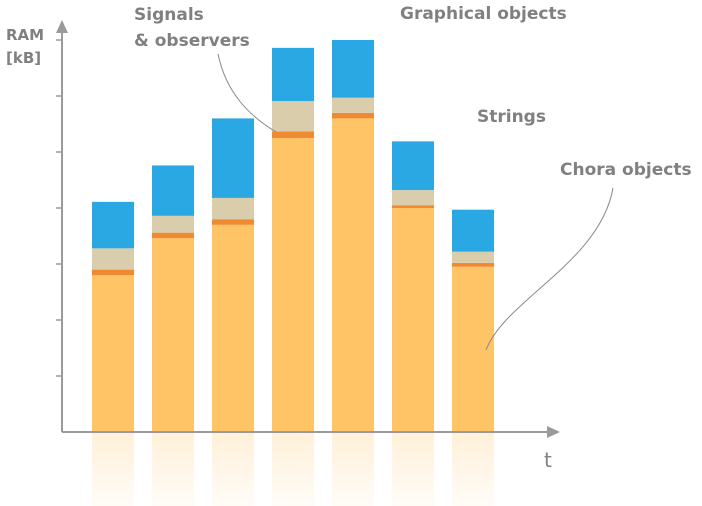 This screenshot has width=702, height=506. Describe the element at coordinates (247, 93) in the screenshot. I see `annotation-signals-leader` at that location.